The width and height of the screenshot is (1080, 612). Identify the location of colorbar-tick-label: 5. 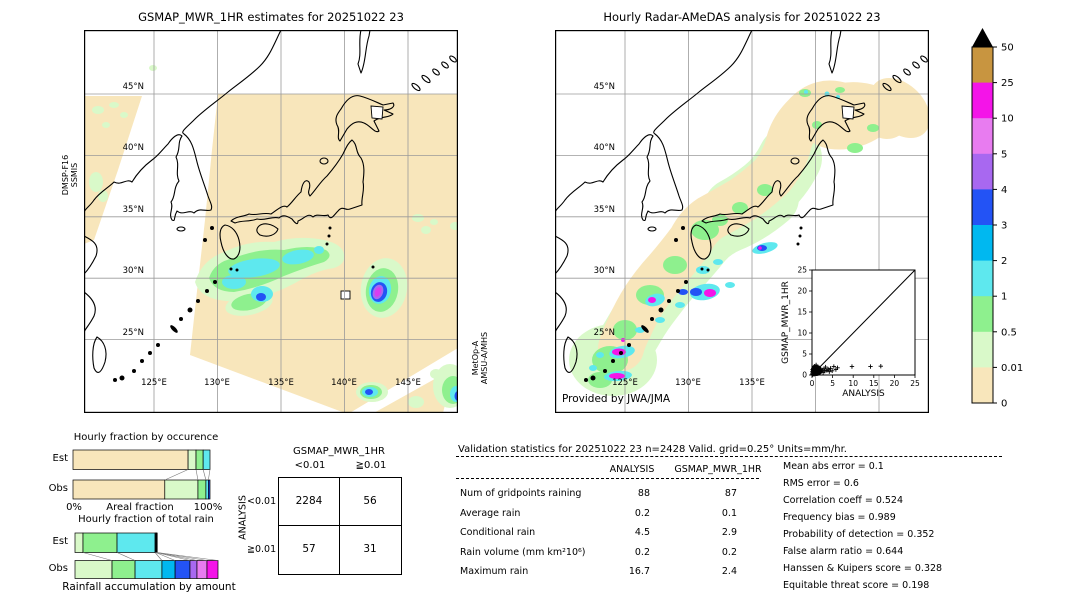
(1004, 154).